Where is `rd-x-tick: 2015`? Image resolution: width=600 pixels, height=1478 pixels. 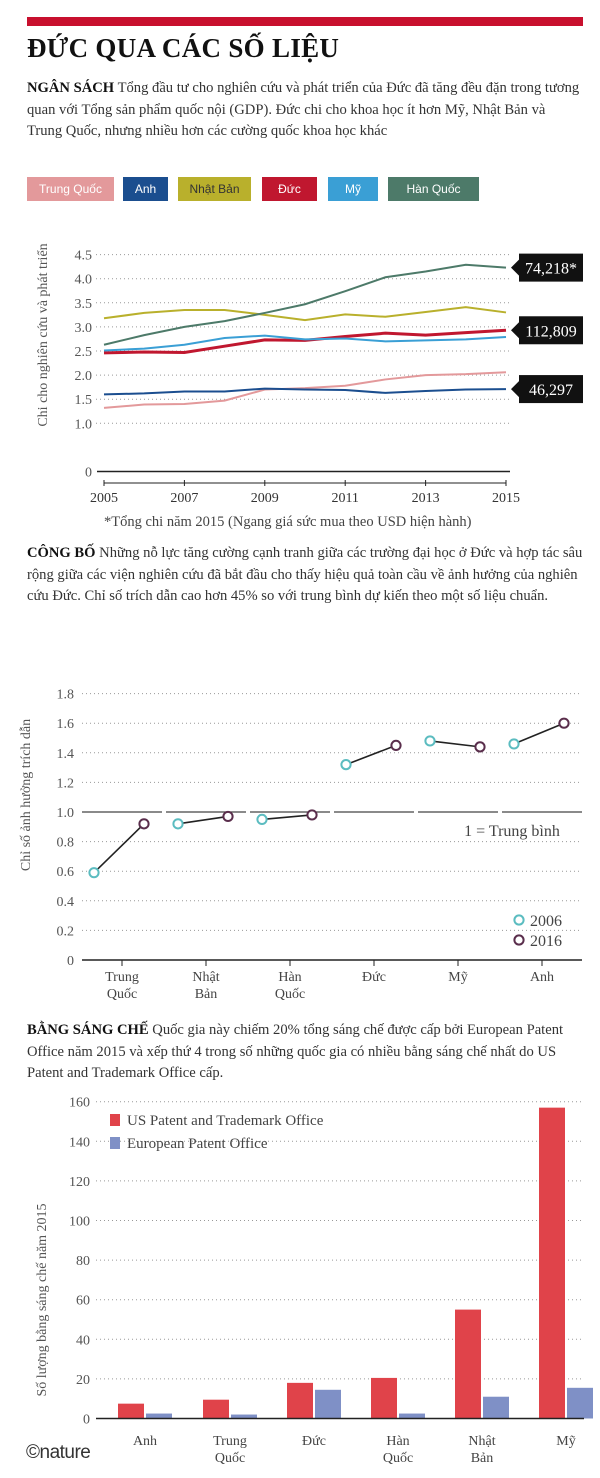 rd-x-tick: 2015 is located at coordinates (506, 498).